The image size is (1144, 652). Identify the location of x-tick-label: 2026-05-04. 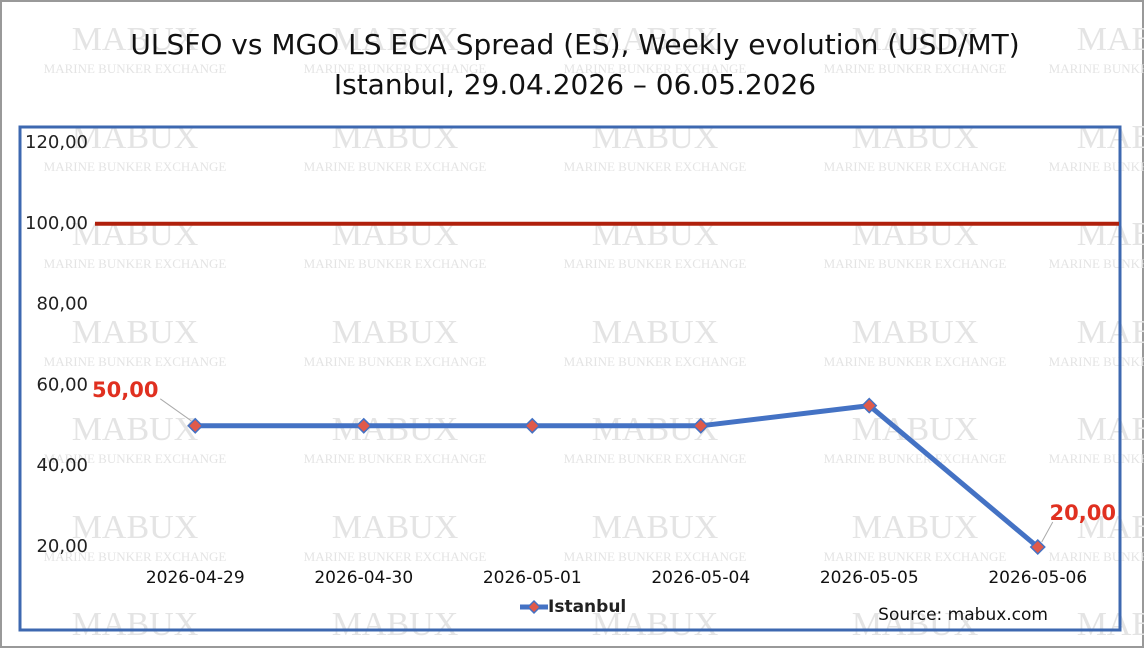
(700, 578).